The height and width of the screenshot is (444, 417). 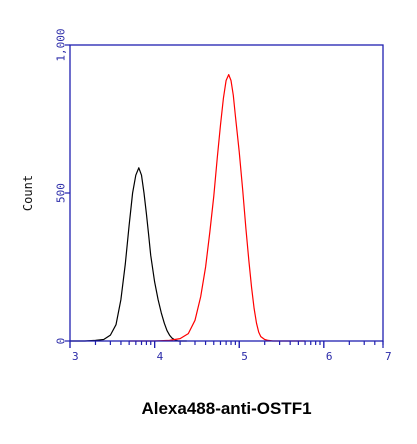 What do you see at coordinates (329, 356) in the screenshot?
I see `x-tick-label: 6` at bounding box center [329, 356].